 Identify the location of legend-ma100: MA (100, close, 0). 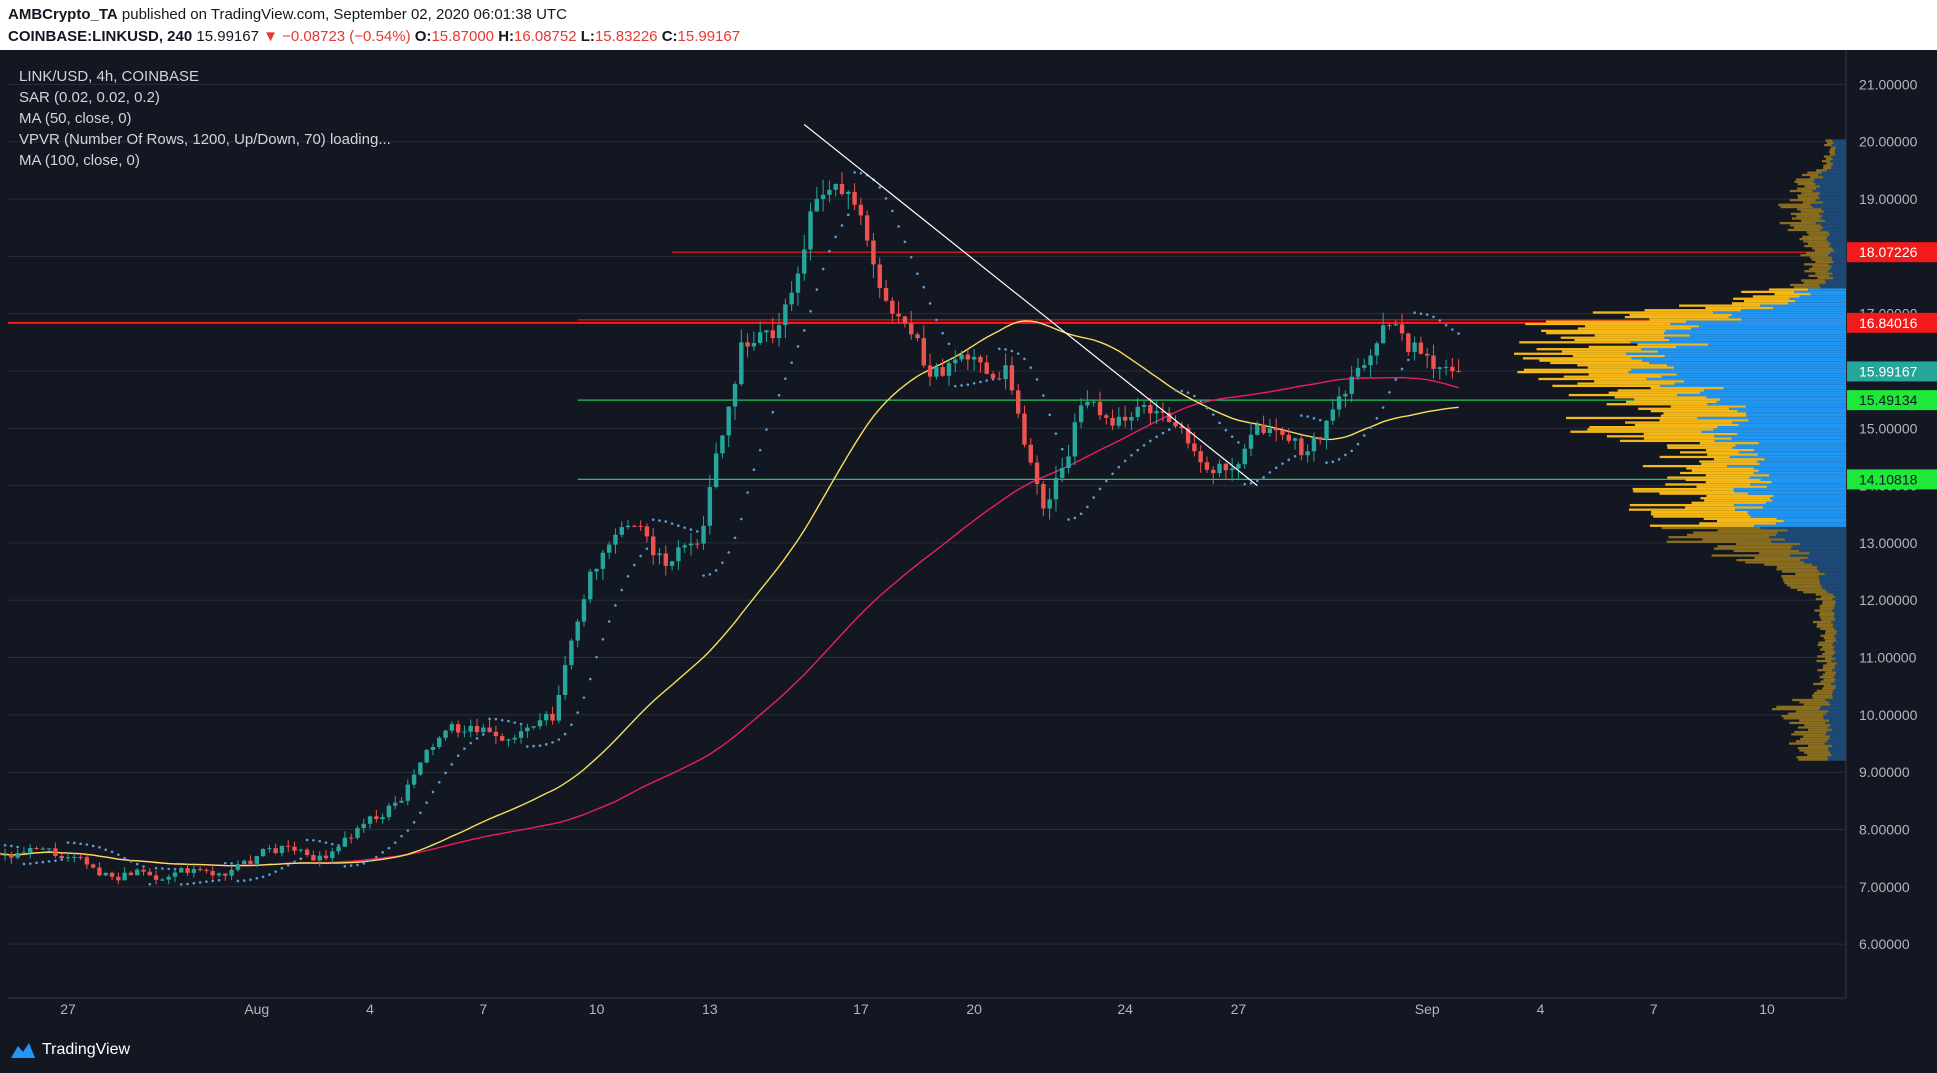
(79, 160).